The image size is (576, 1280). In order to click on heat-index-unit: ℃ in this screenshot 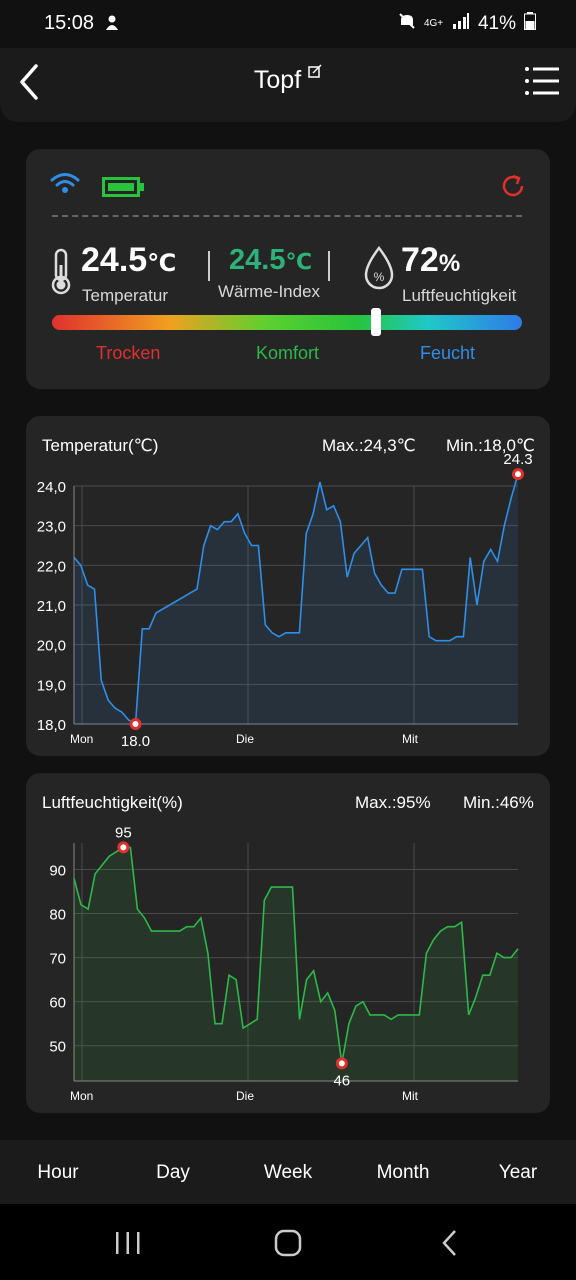, I will do `click(299, 261)`.